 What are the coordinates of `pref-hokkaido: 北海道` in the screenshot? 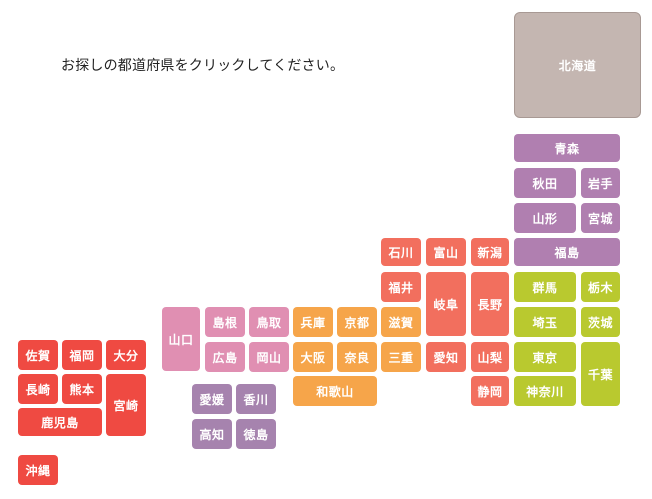 It's located at (577, 65).